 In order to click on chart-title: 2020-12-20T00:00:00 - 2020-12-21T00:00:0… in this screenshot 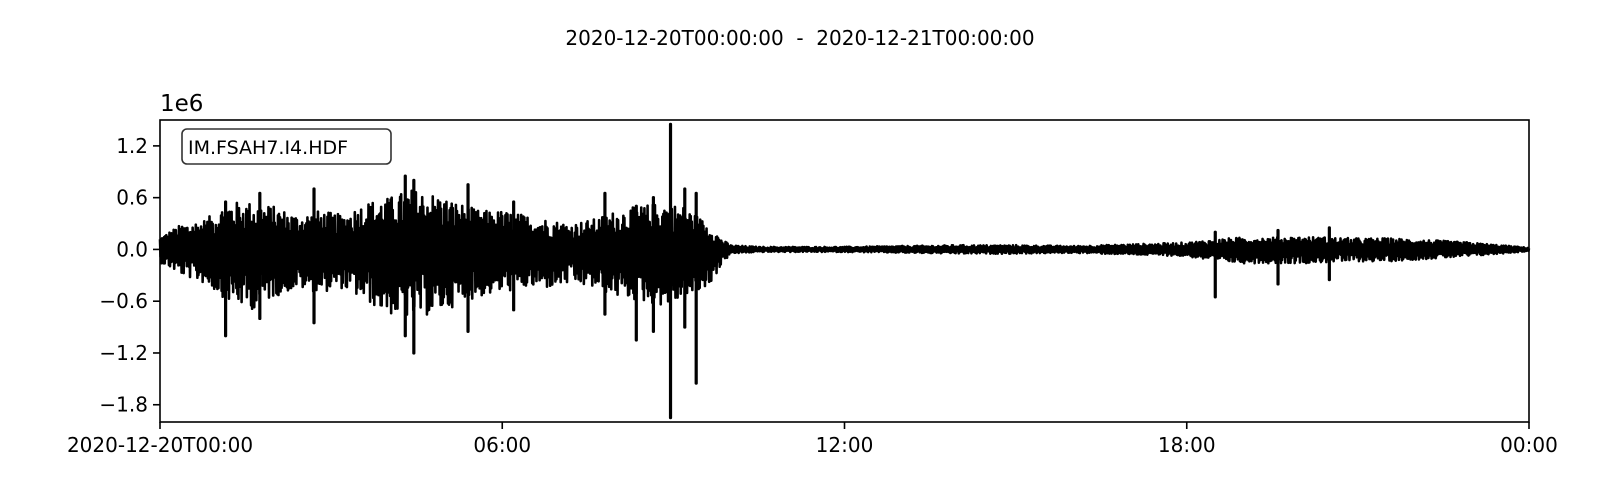, I will do `click(800, 38)`.